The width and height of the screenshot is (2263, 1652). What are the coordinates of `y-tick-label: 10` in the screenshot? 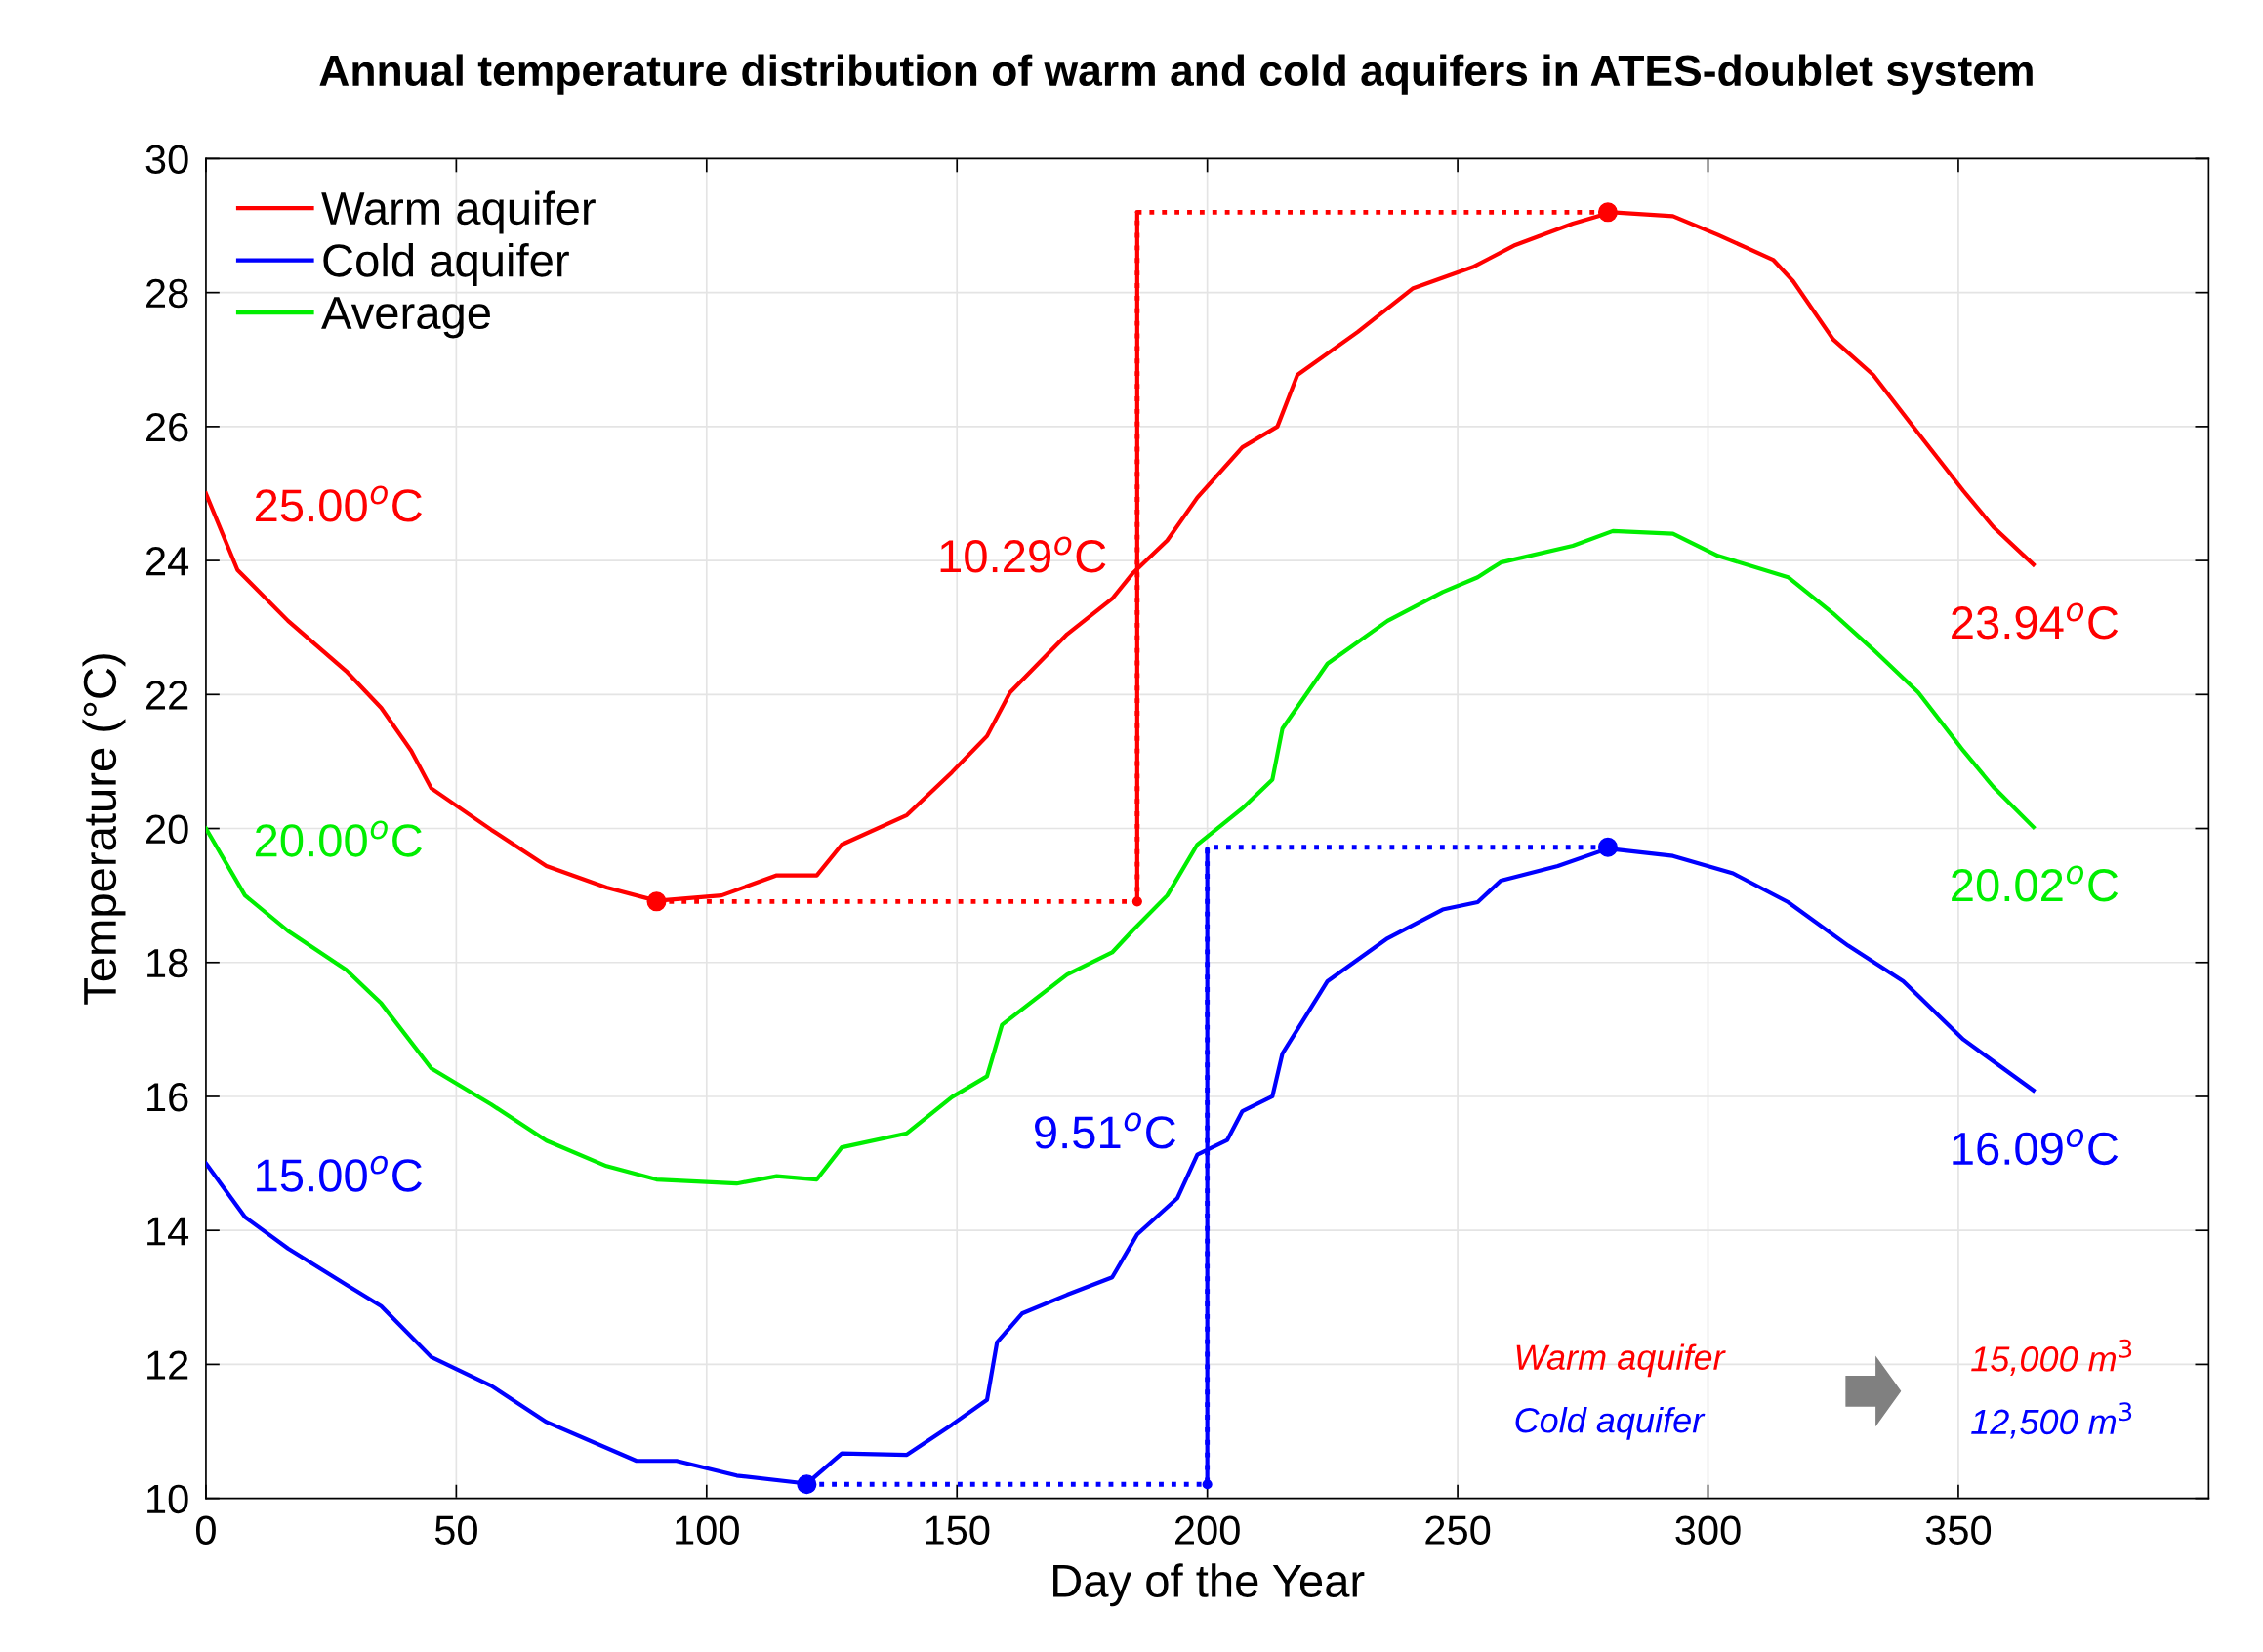 It's located at (167, 1499).